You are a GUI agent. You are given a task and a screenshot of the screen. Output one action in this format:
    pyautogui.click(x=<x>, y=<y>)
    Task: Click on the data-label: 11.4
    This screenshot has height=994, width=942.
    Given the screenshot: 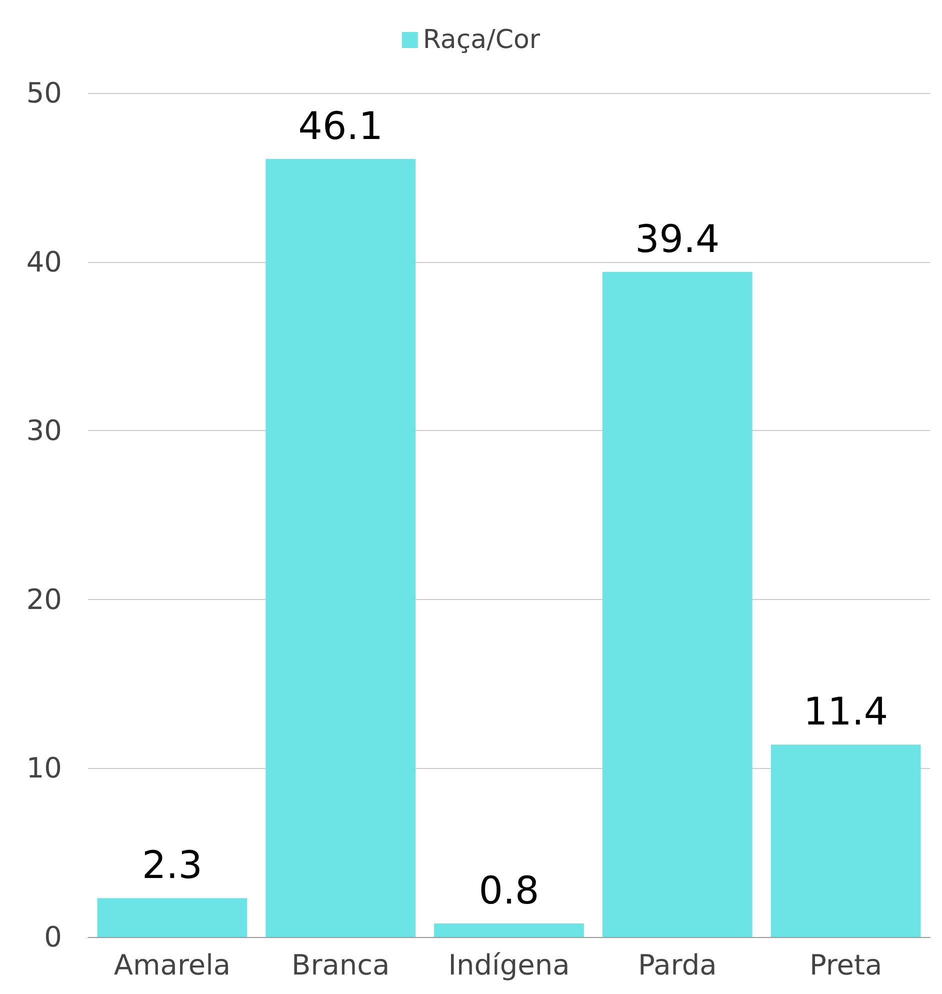 What is the action you would take?
    pyautogui.click(x=845, y=712)
    